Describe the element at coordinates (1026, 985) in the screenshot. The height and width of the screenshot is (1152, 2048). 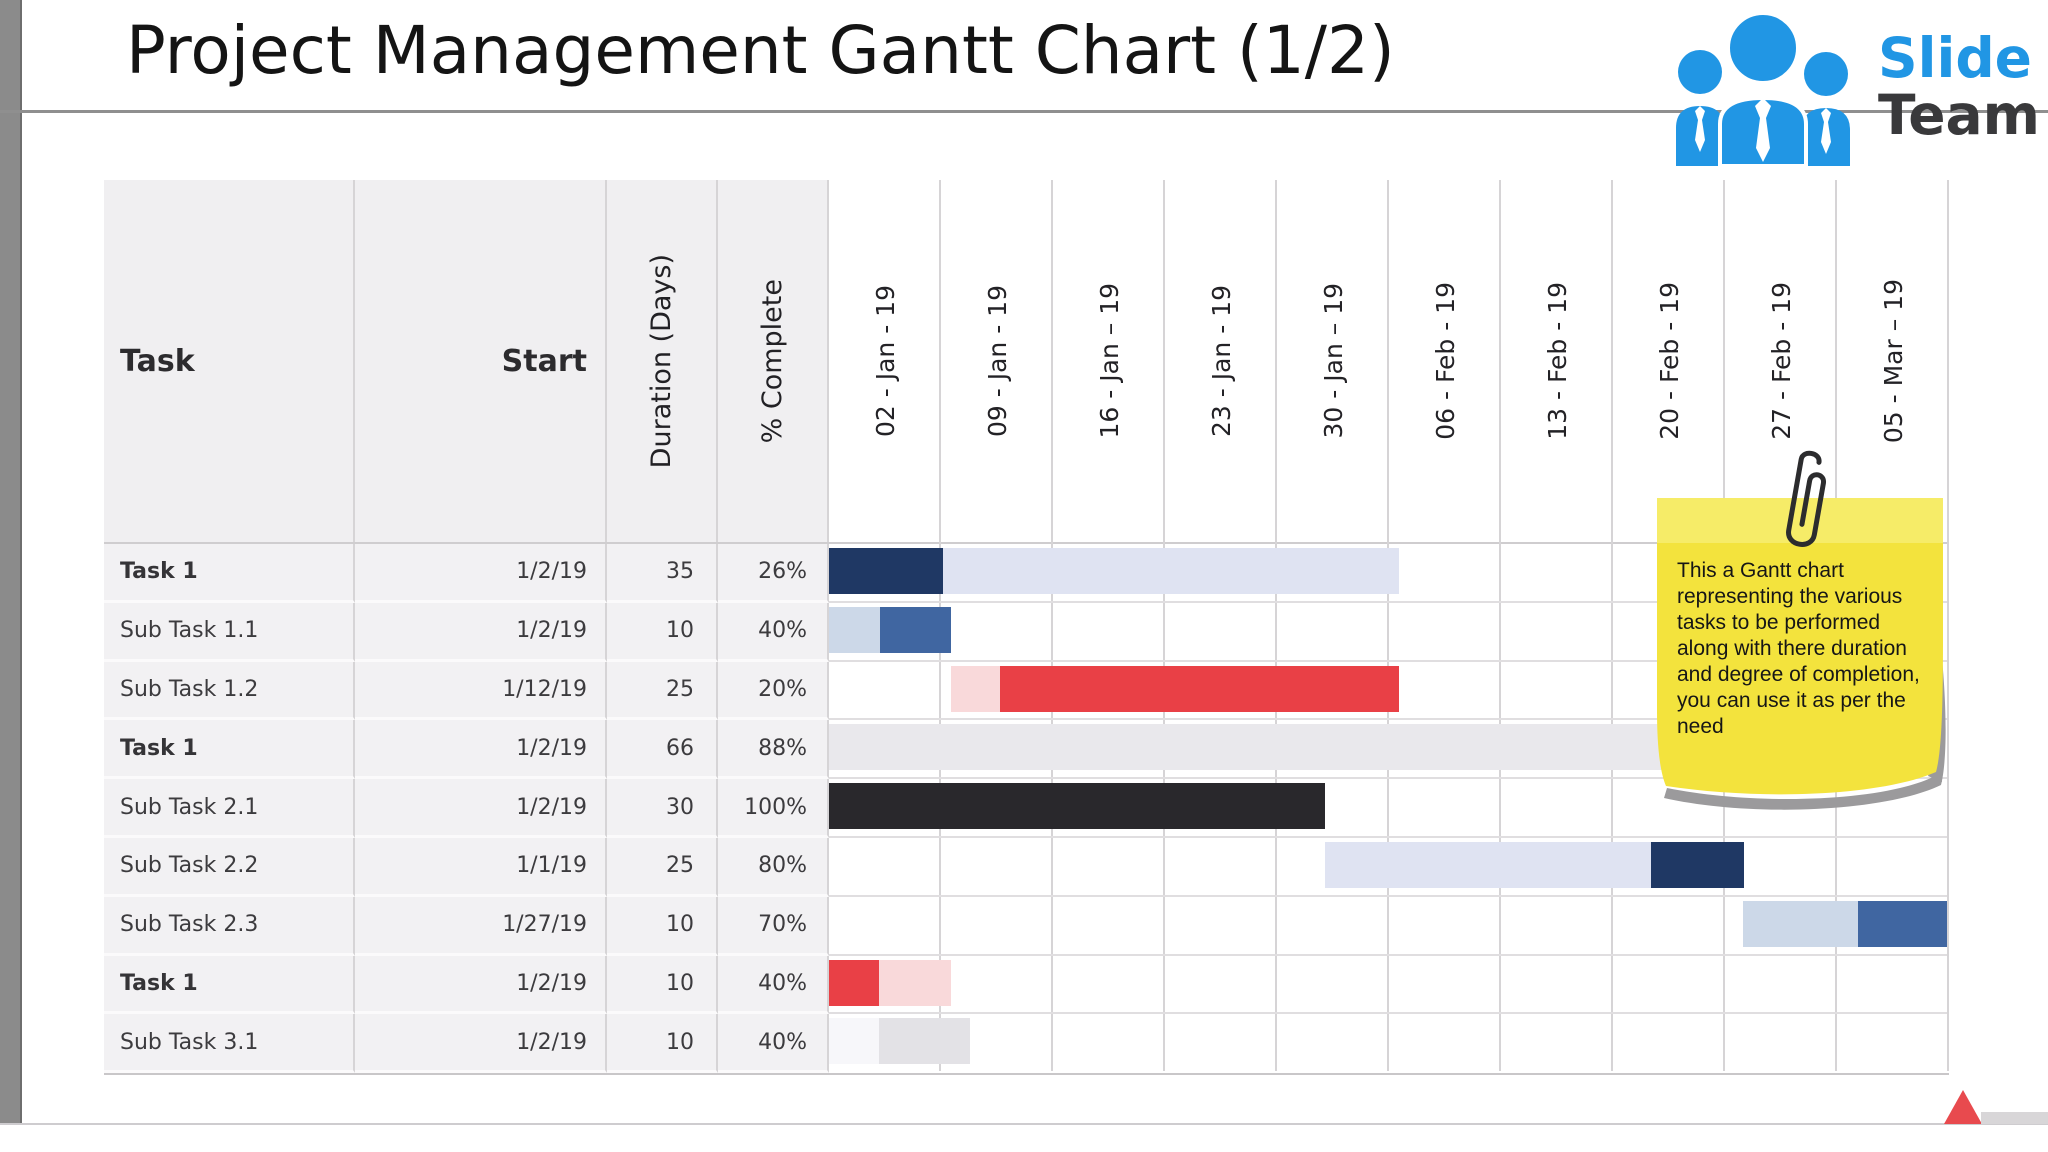
I see `table-row: Task 1 1/2/19 10 40%` at that location.